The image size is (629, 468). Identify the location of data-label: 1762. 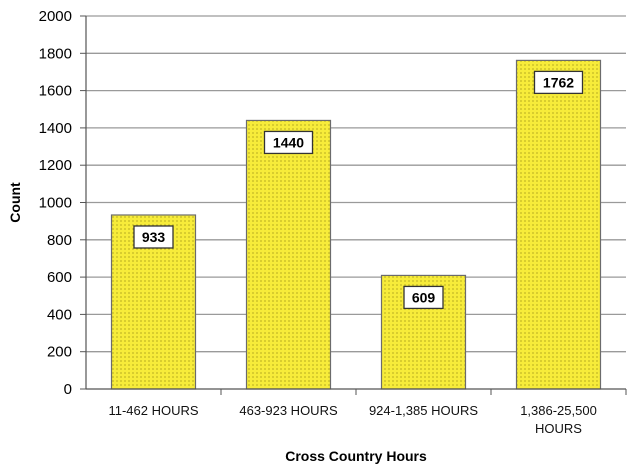
(558, 82).